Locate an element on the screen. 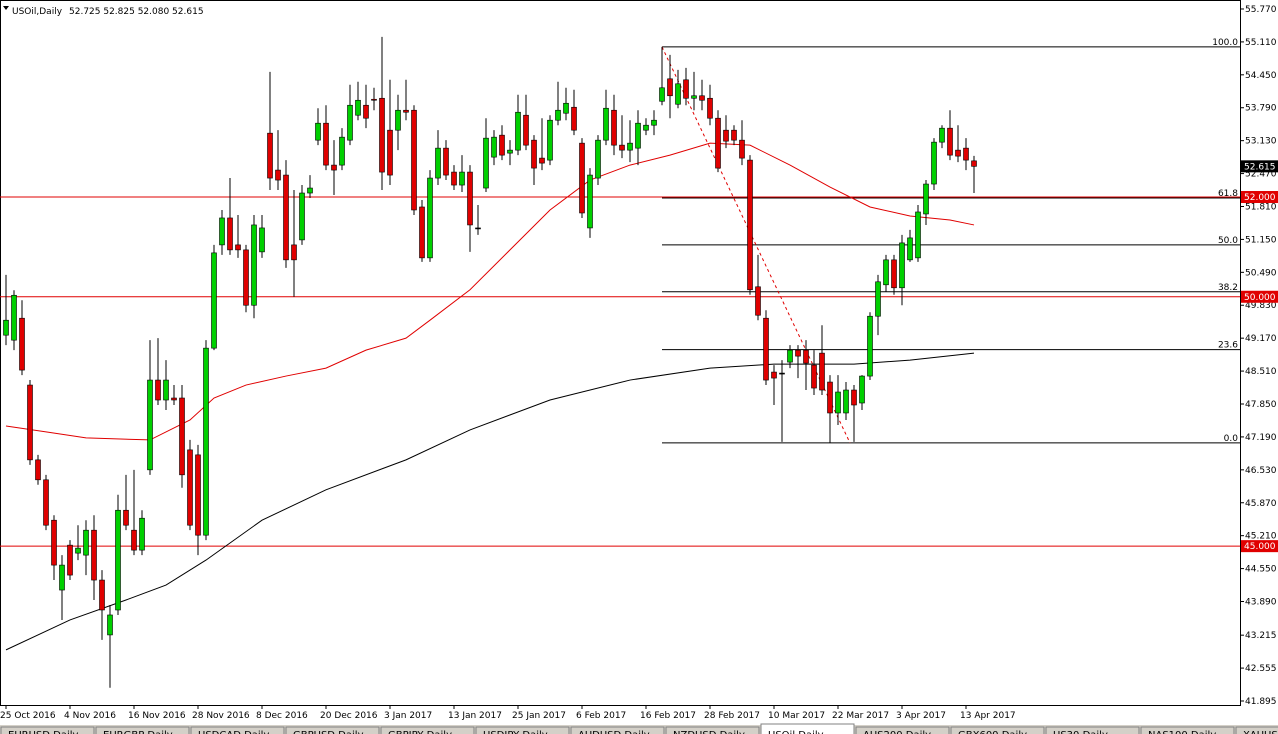 This screenshot has height=734, width=1278. tab: EURUSD,Daily is located at coordinates (47, 730).